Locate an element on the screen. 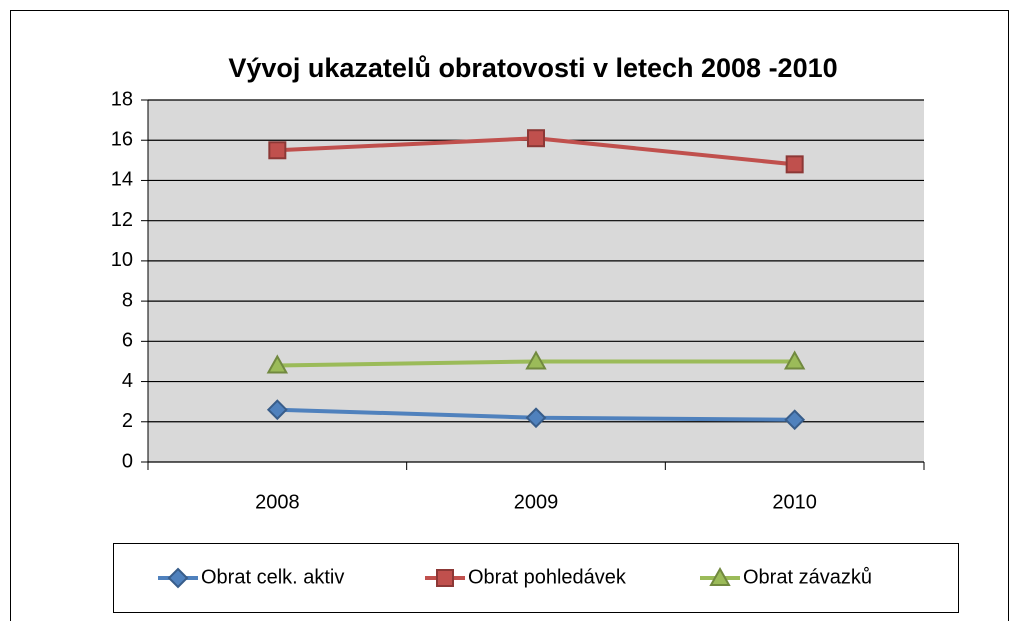 The image size is (1019, 621). y-tick-label: 0 is located at coordinates (127, 461).